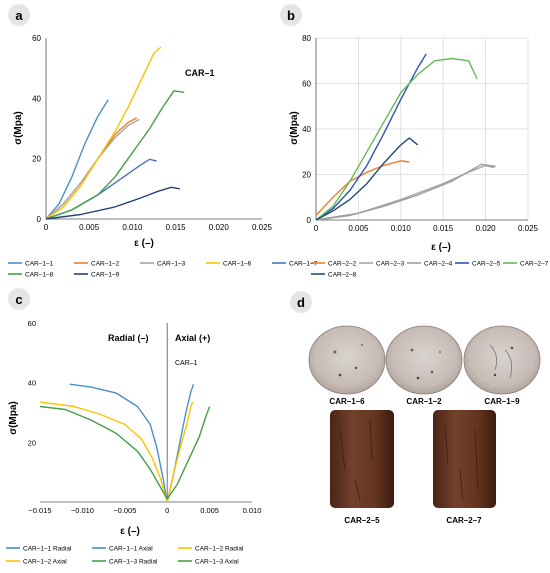 The height and width of the screenshot is (573, 550). Describe the element at coordinates (47, 549) in the screenshot. I see `legend-label: CAR–1–1 Radial` at that location.